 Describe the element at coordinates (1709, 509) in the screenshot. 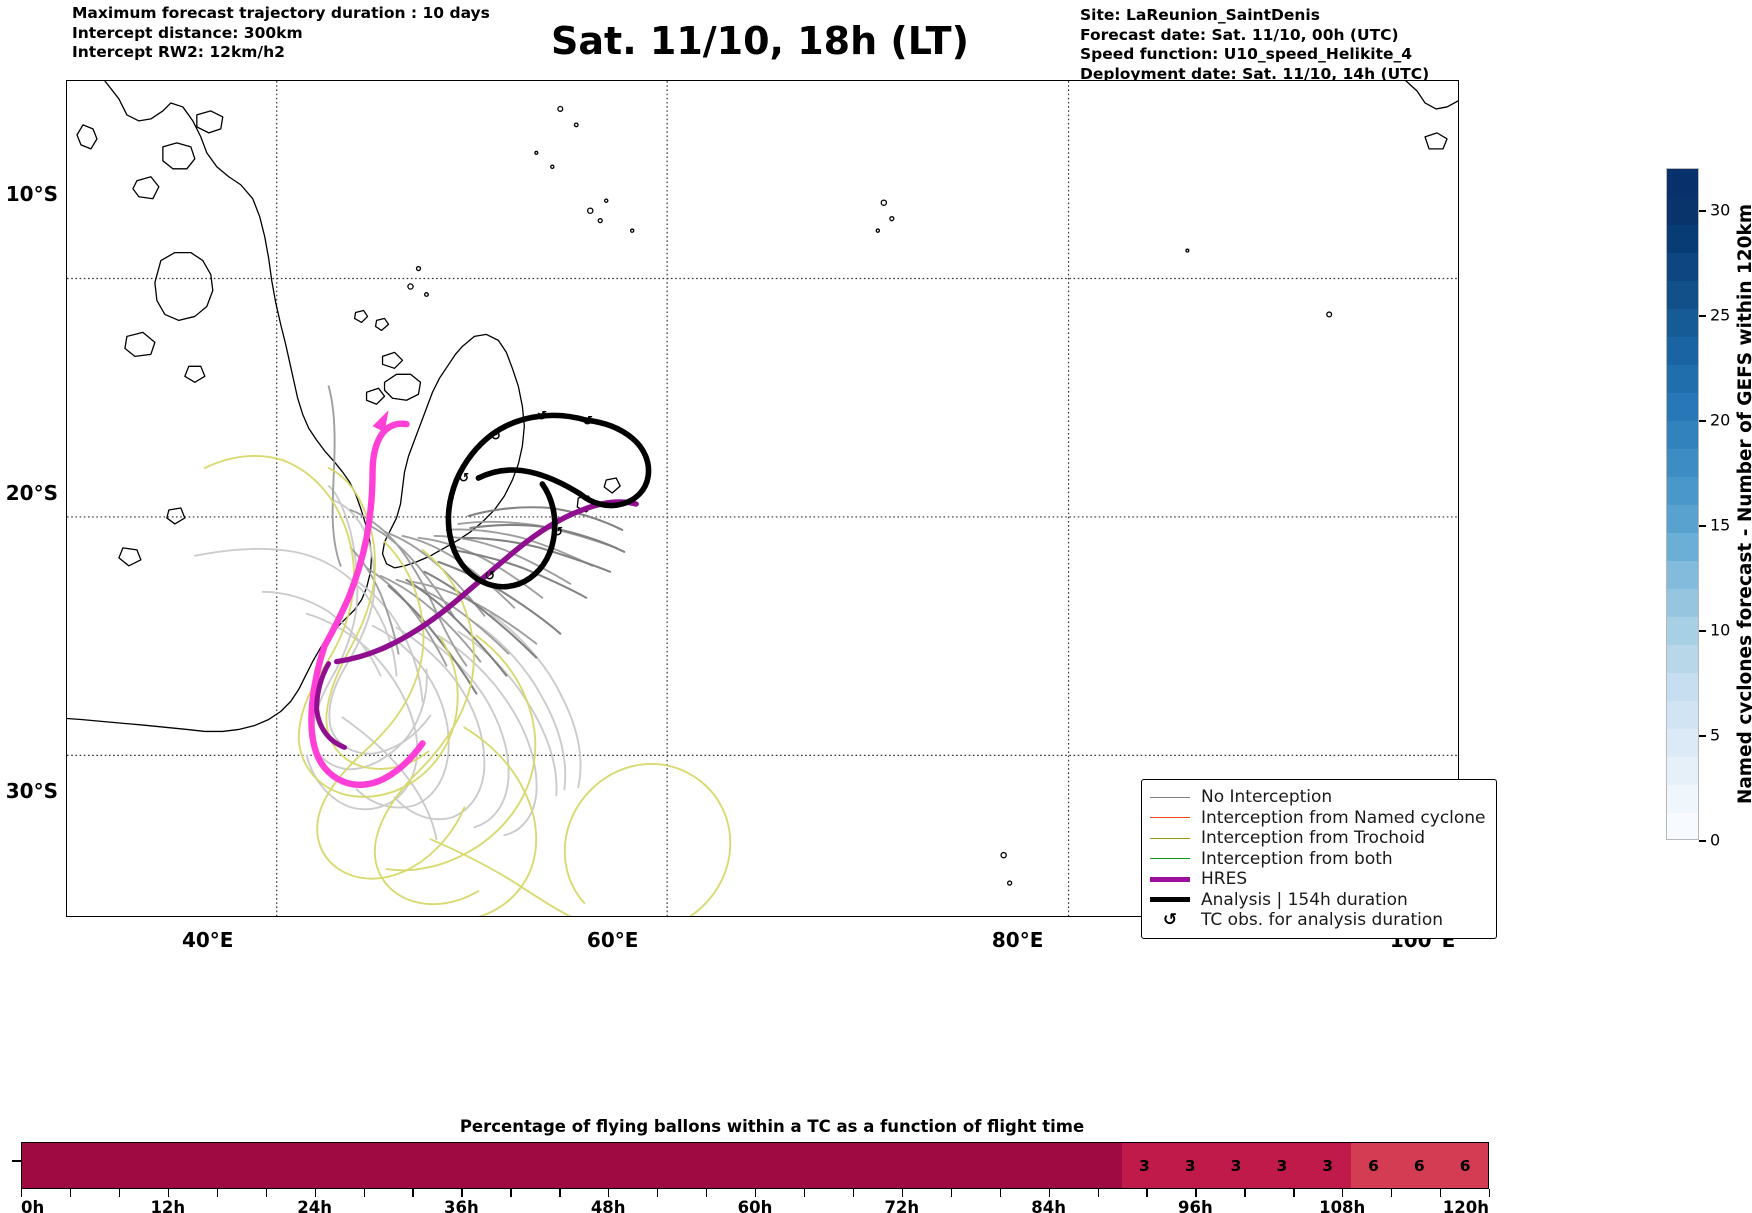

I see `colorbar: 0 5 10 15 20 25 30` at that location.